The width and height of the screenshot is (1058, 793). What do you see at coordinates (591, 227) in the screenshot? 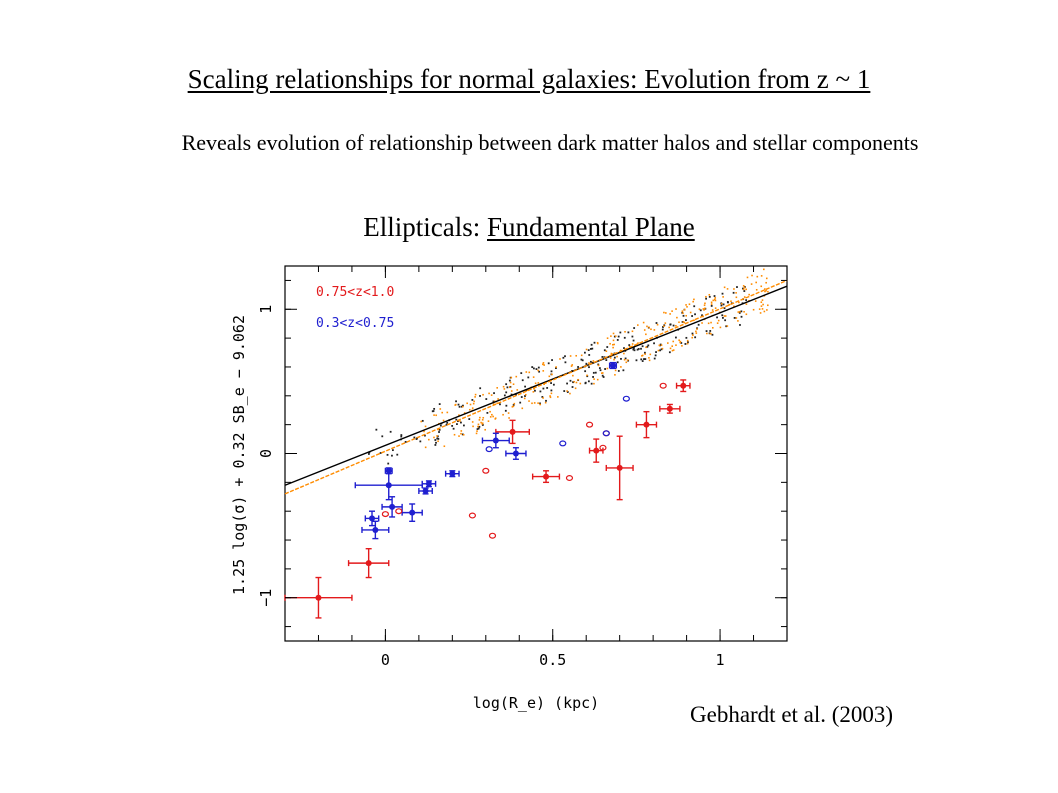
I see `fundamental-plane-link: Fundamental Plane` at bounding box center [591, 227].